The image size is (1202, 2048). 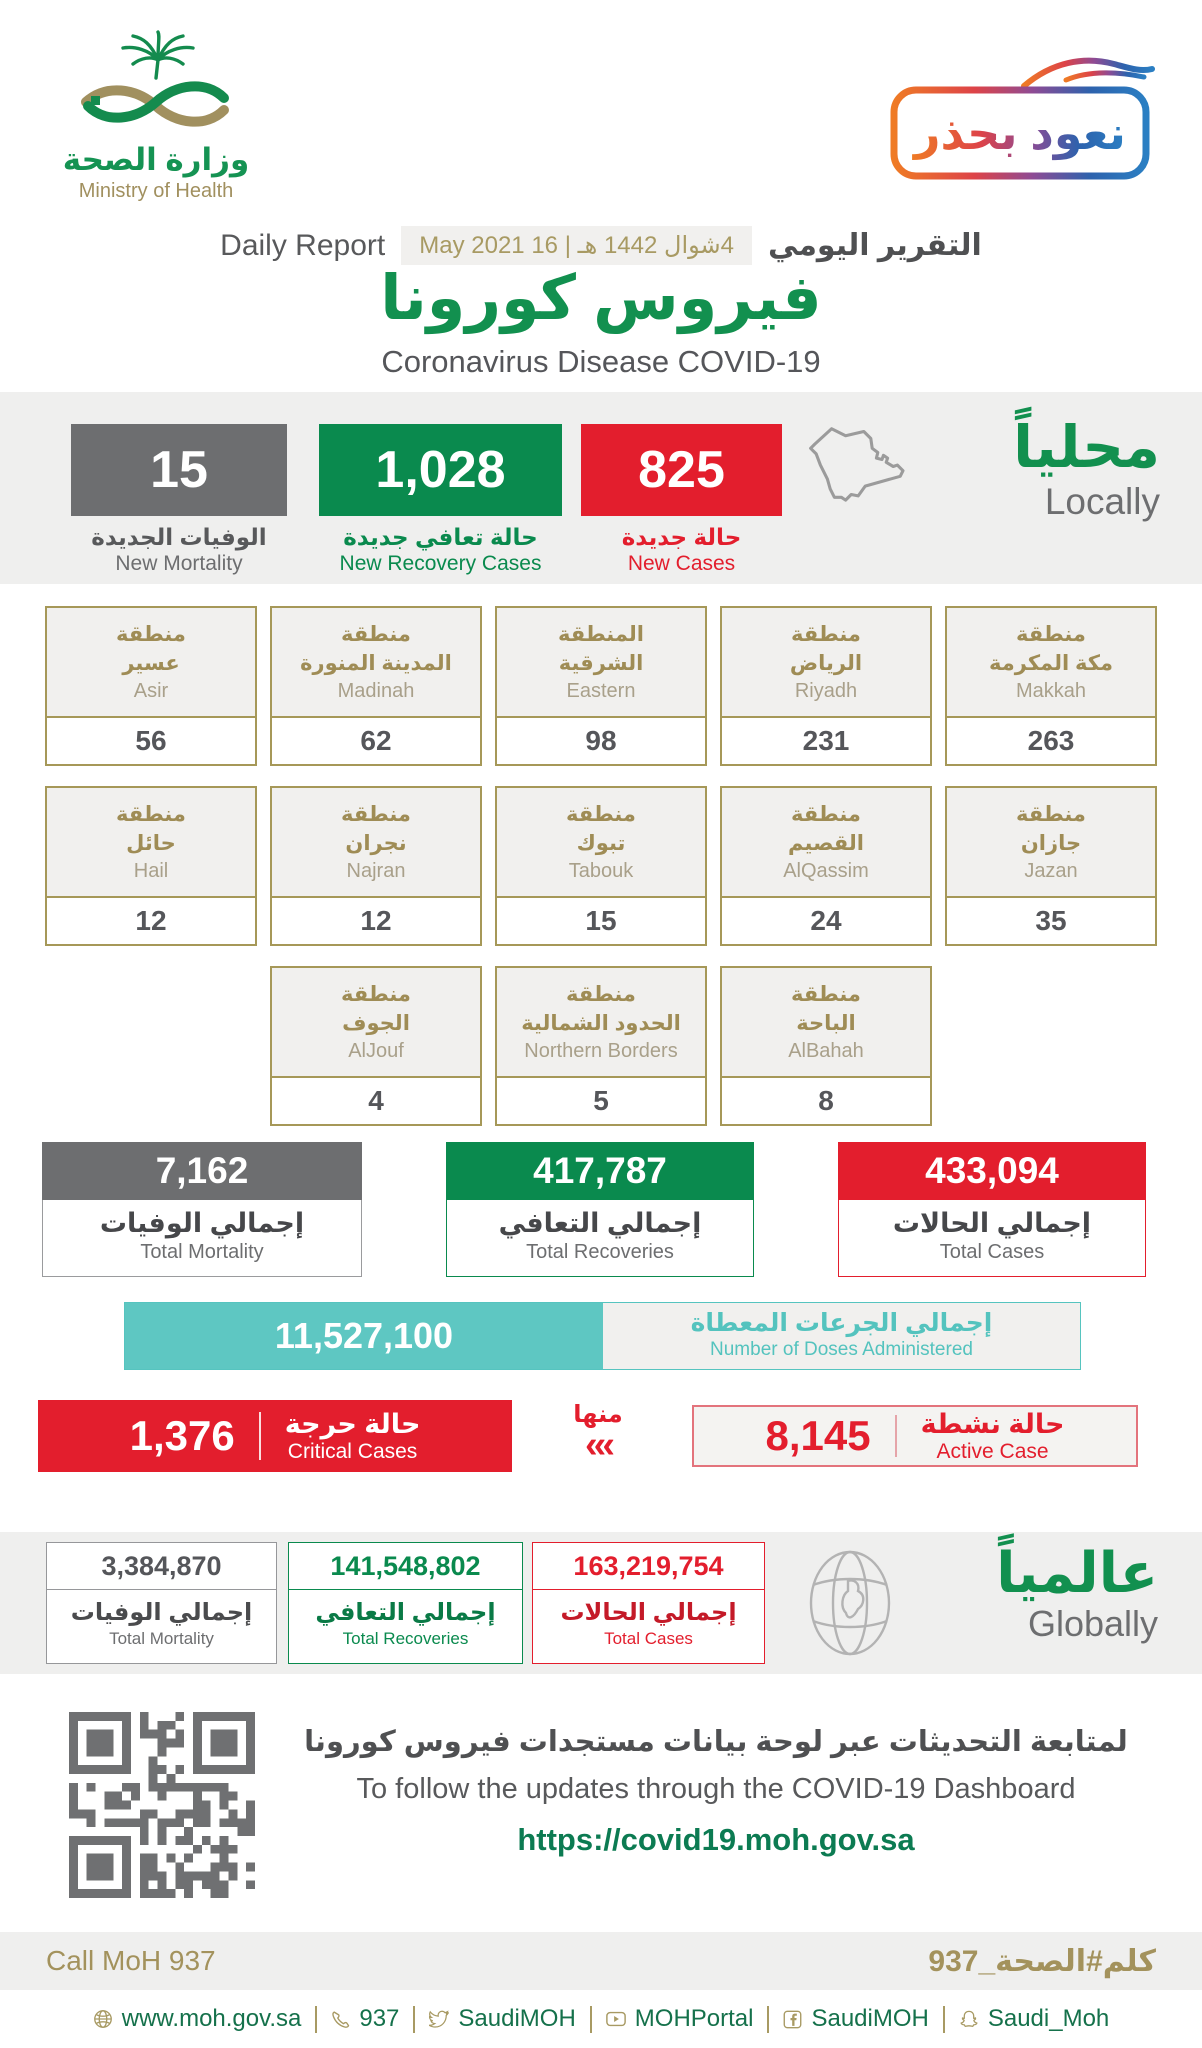 I want to click on new-mortality-stat: 15 الوفيات الجديدة New Mortality, so click(x=179, y=500).